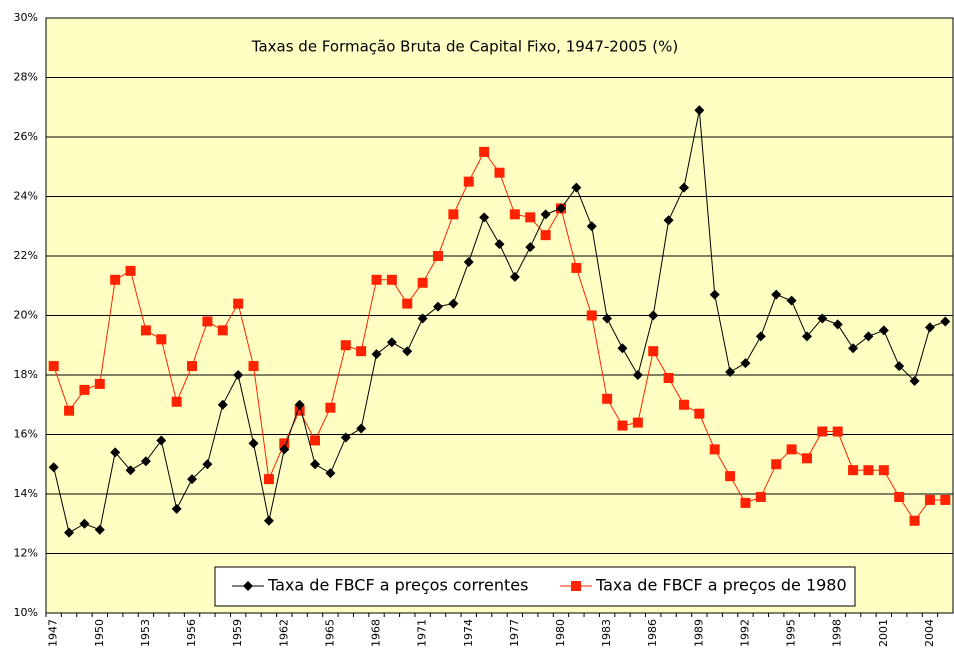 The height and width of the screenshot is (662, 954). I want to click on x-tick-label: 1983, so click(606, 633).